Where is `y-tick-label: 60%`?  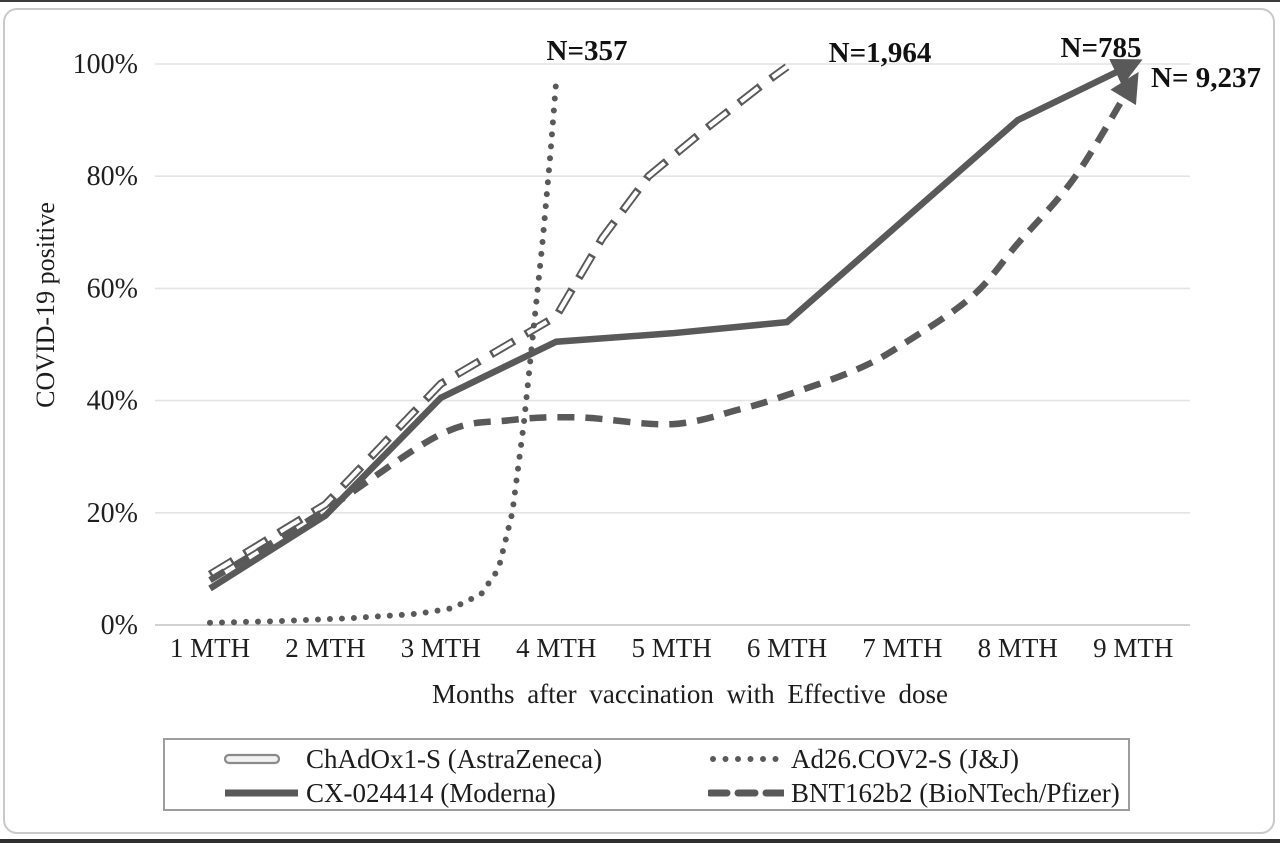
y-tick-label: 60% is located at coordinates (112, 288).